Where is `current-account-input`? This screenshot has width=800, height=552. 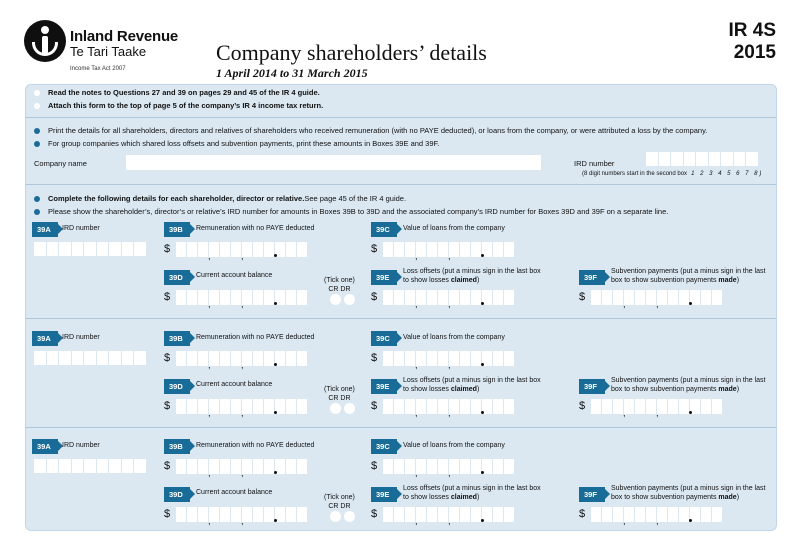 current-account-input is located at coordinates (241, 297).